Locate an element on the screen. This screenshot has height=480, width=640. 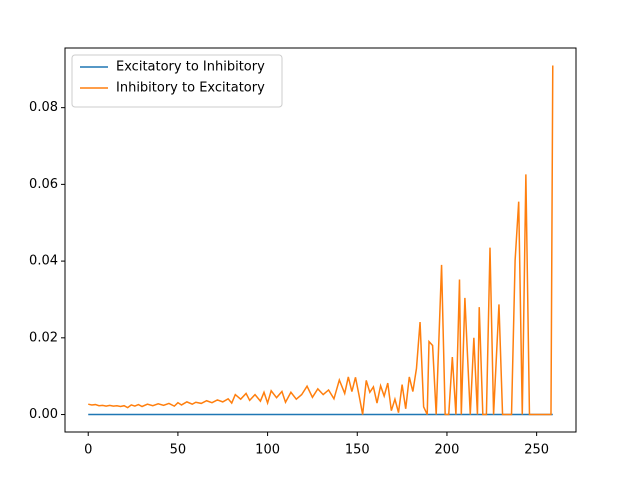
y-tick-label: 0.06 is located at coordinates (43, 184).